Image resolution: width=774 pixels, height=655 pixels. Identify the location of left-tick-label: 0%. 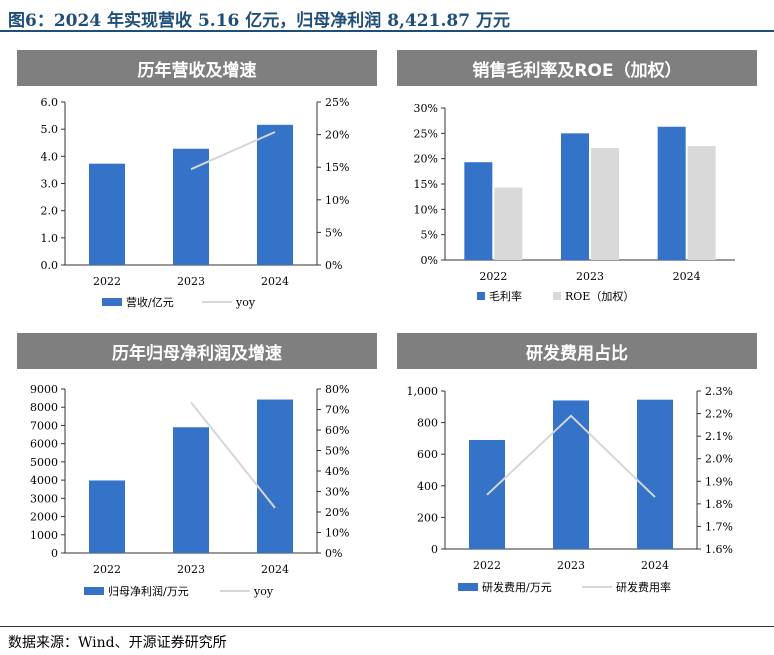
(429, 260).